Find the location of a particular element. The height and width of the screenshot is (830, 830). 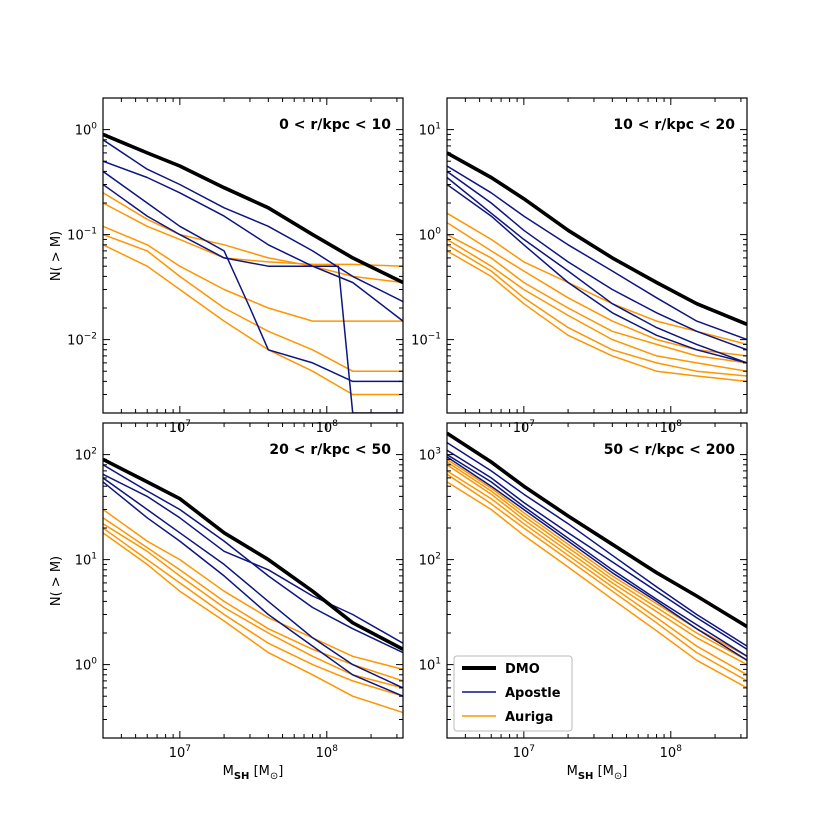

legend-label-auriga: Auriga is located at coordinates (529, 717).